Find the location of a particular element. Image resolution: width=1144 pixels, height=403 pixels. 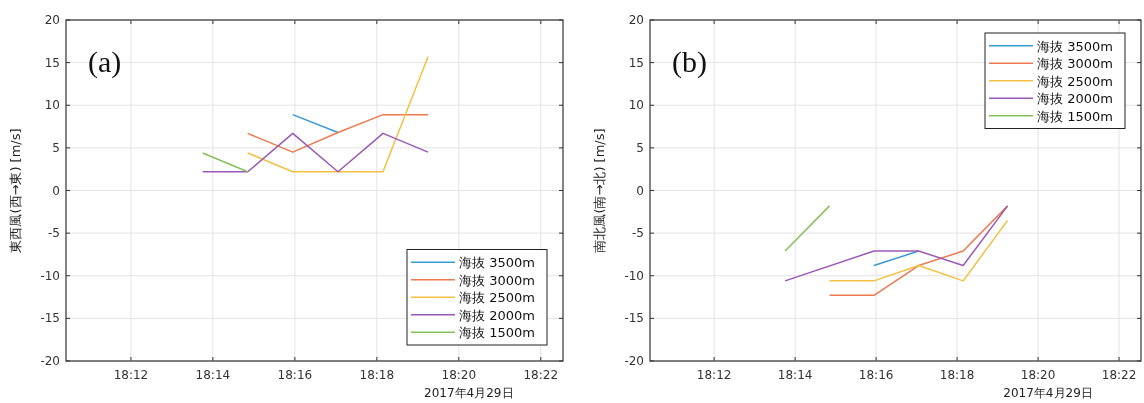

y-axis-title: 南北風(南→北) [m/s] is located at coordinates (599, 190).